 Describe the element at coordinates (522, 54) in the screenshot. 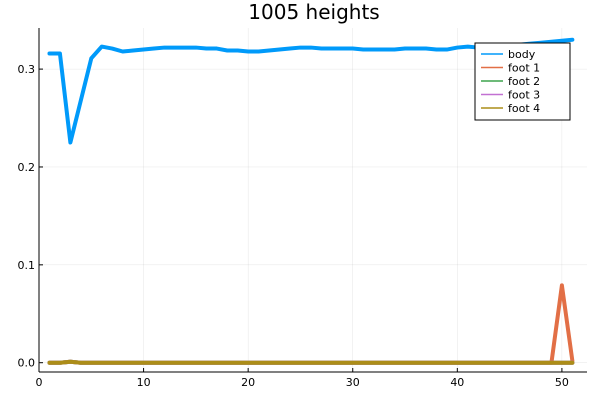

I see `legend-label: body` at that location.